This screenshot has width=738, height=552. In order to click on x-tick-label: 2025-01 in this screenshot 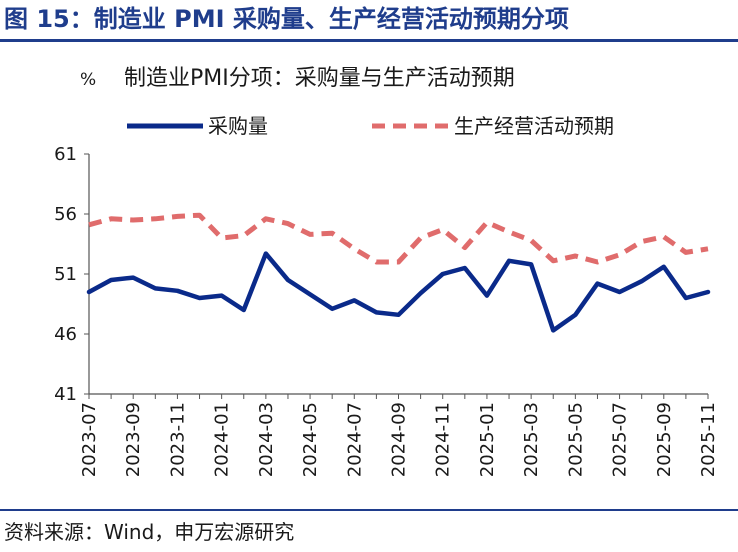, I will do `click(487, 439)`.